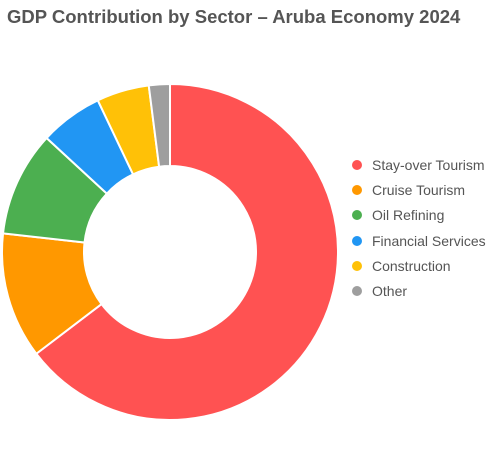 The image size is (502, 454). I want to click on legend-item-cruise-tourism: Cruise Tourism, so click(419, 189).